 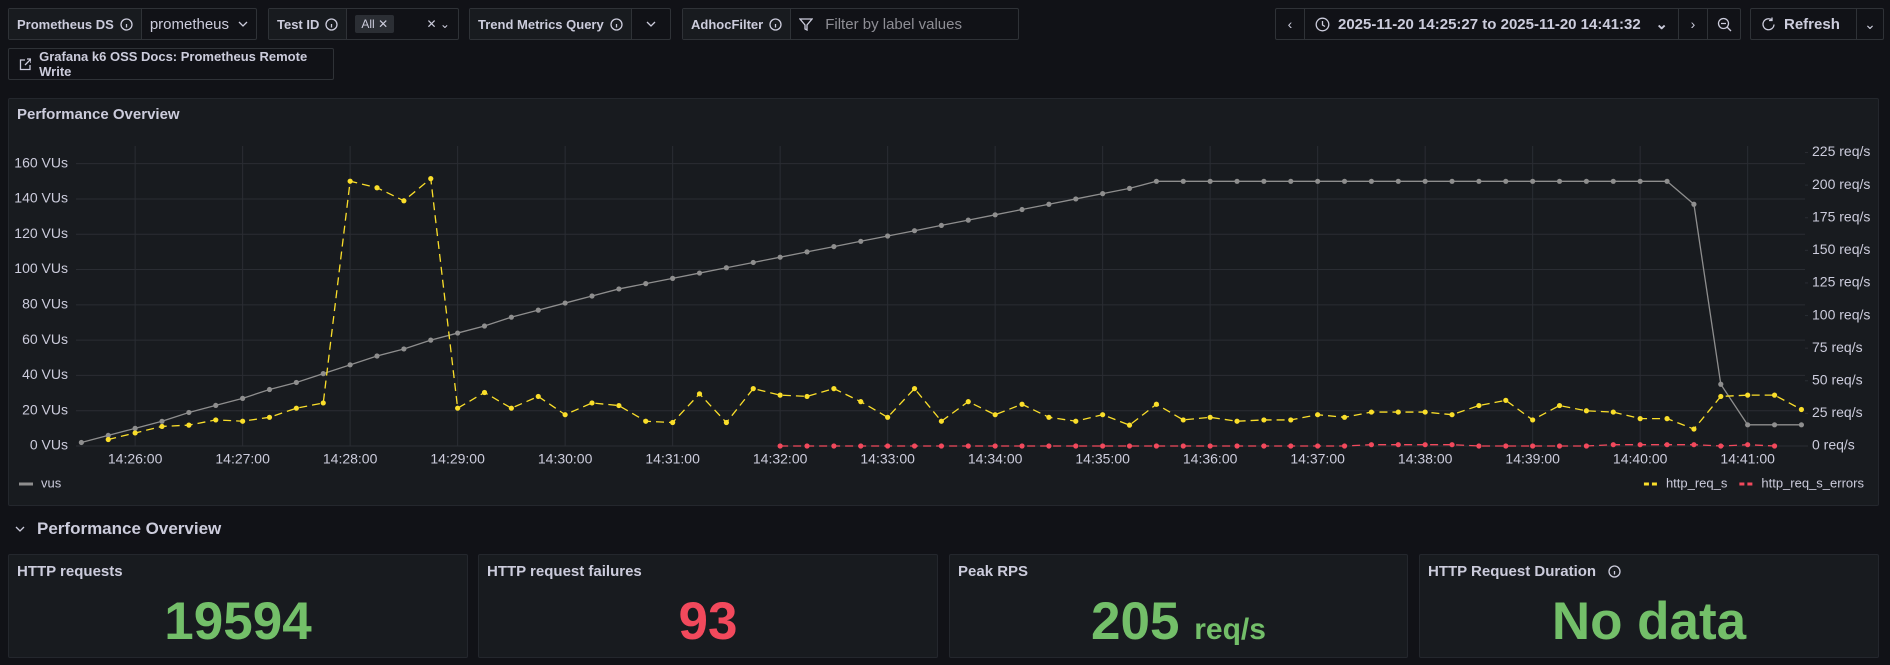 What do you see at coordinates (1841, 249) in the screenshot?
I see `y2-tick-label: 150 req/s` at bounding box center [1841, 249].